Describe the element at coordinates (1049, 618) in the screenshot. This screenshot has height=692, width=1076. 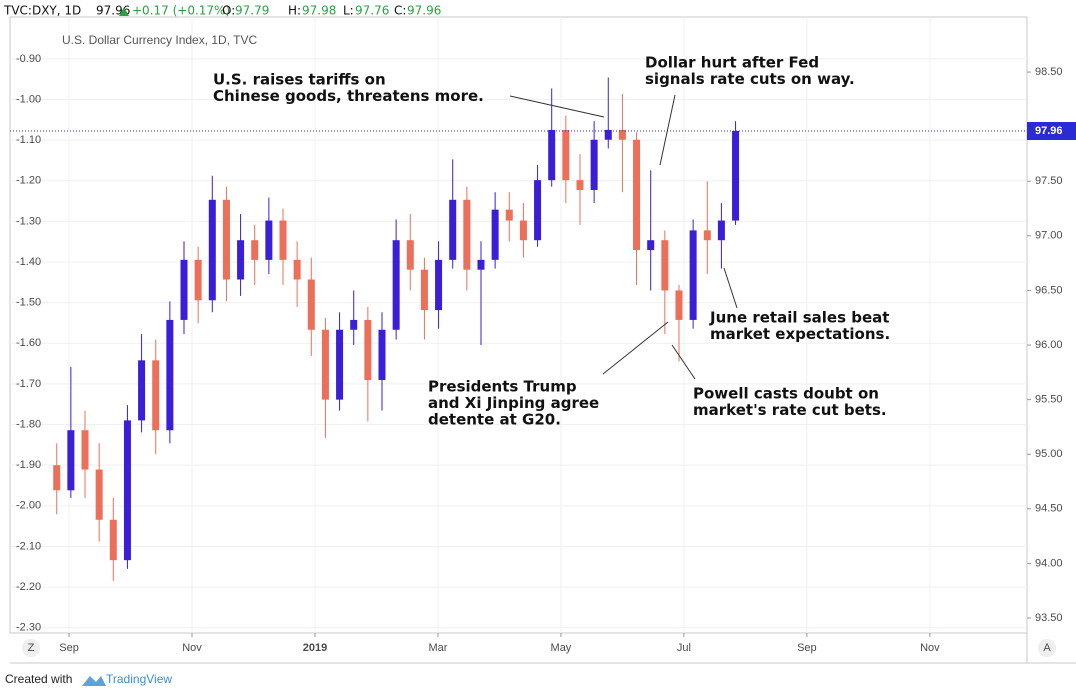
I see `y2-tick-label: 93.50` at that location.